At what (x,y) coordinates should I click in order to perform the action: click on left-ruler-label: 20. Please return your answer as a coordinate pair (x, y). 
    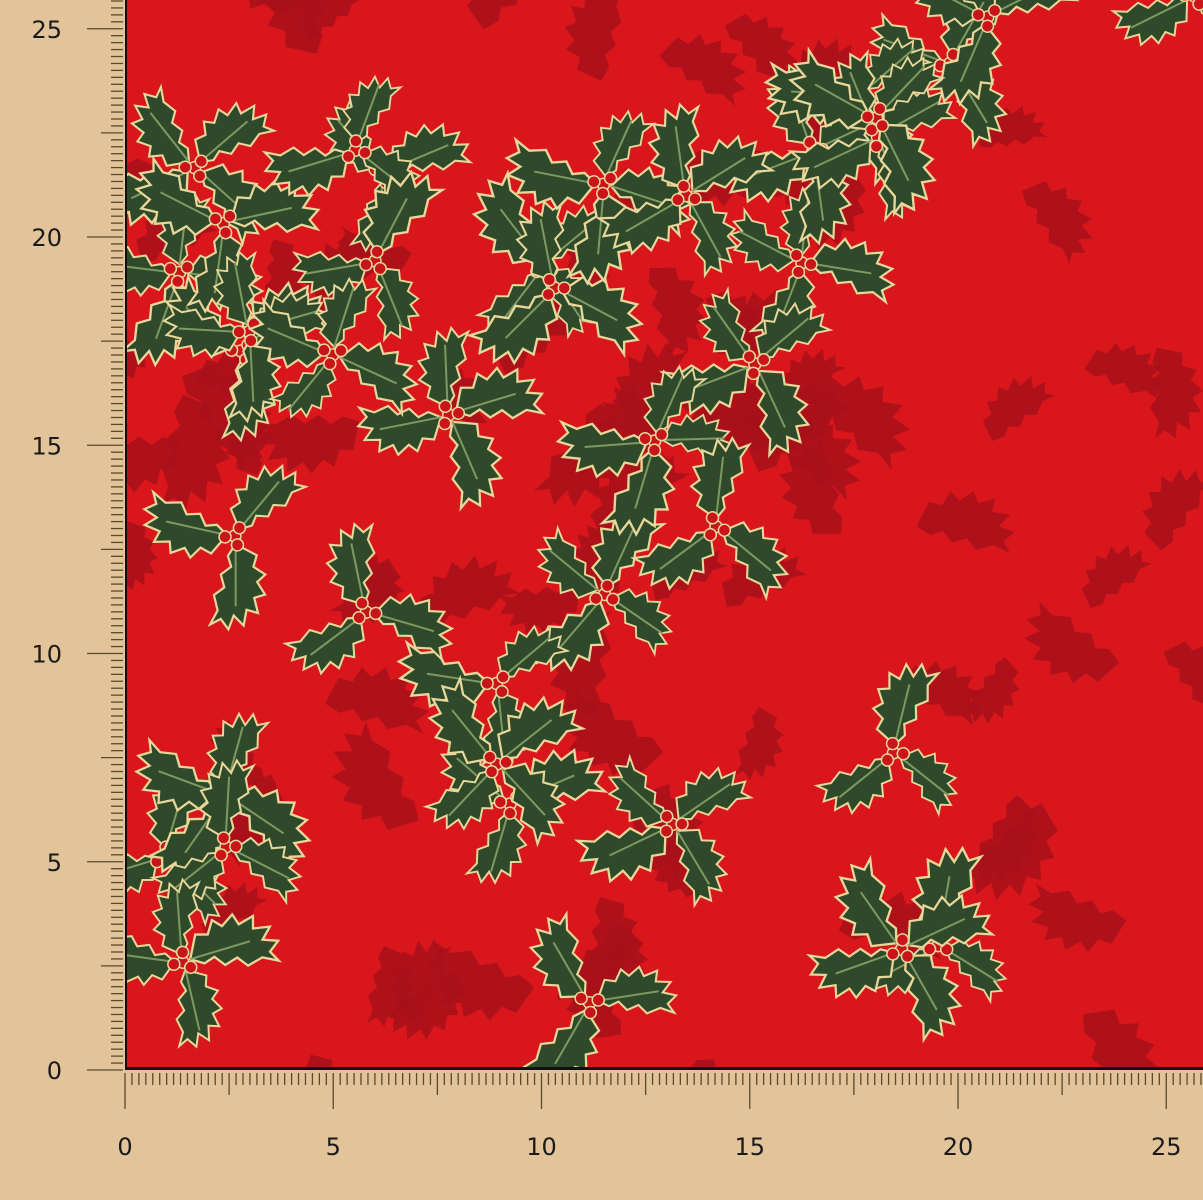
    Looking at the image, I should click on (46, 238).